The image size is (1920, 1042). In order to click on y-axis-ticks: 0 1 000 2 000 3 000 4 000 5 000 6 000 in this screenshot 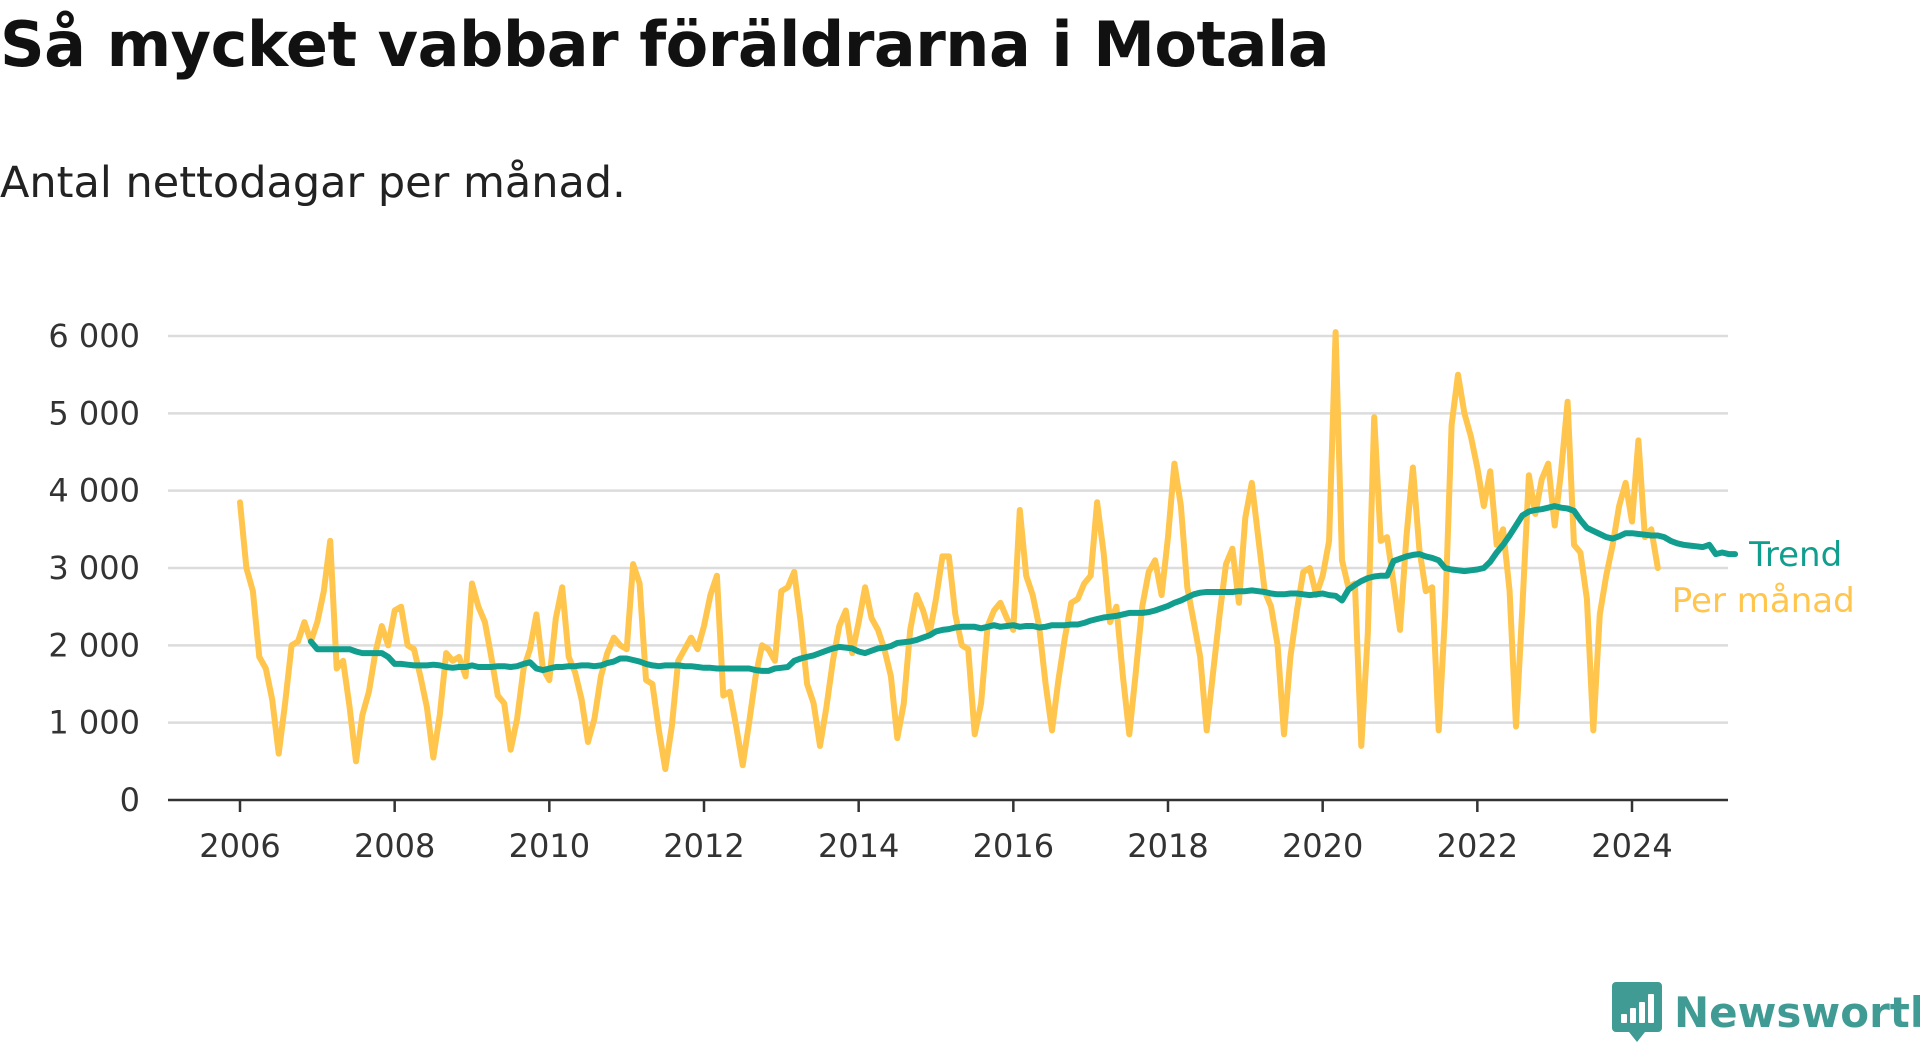, I will do `click(94, 568)`.